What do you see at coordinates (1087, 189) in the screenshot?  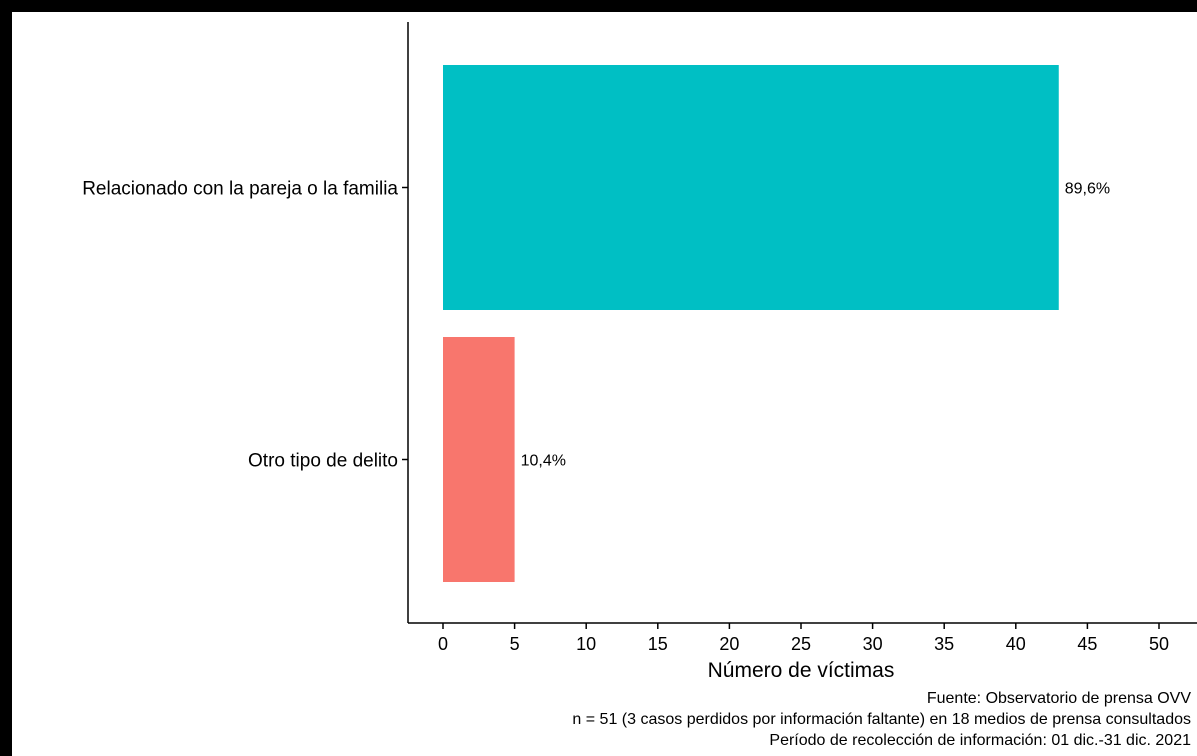 I see `bar-value-label-1: 89,6%` at bounding box center [1087, 189].